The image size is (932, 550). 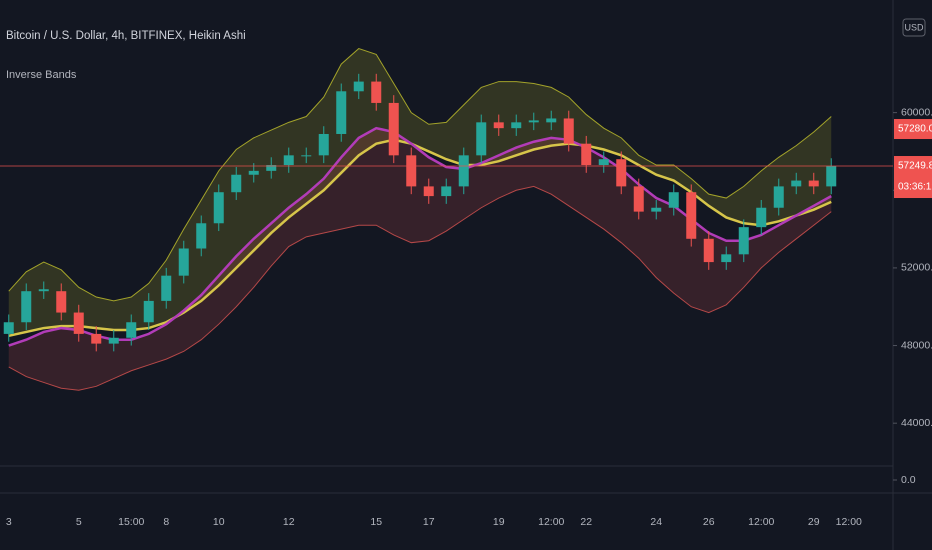 I want to click on currency-button, so click(x=914, y=27).